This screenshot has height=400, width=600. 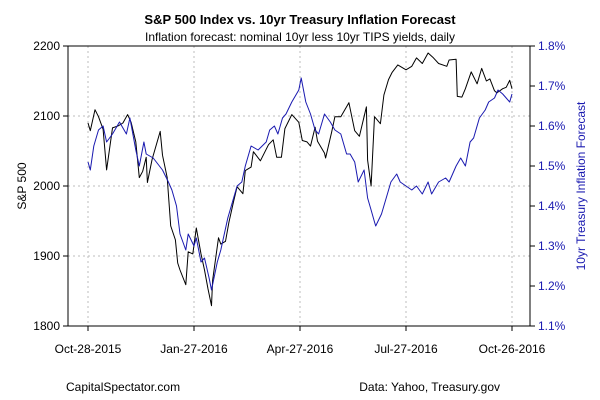 I want to click on right-tick-label: 1.5%, so click(x=552, y=166).